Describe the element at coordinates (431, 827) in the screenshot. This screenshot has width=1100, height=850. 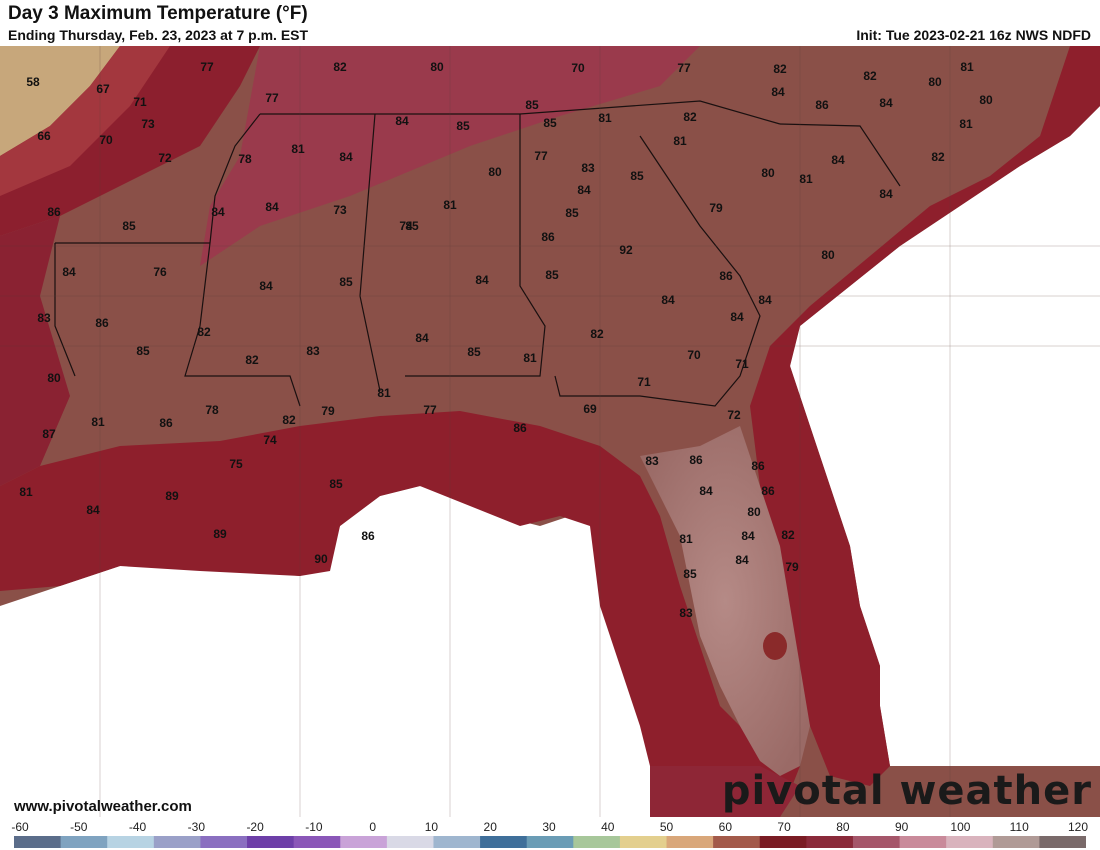
I see `colorbar-tick-label: 10` at that location.